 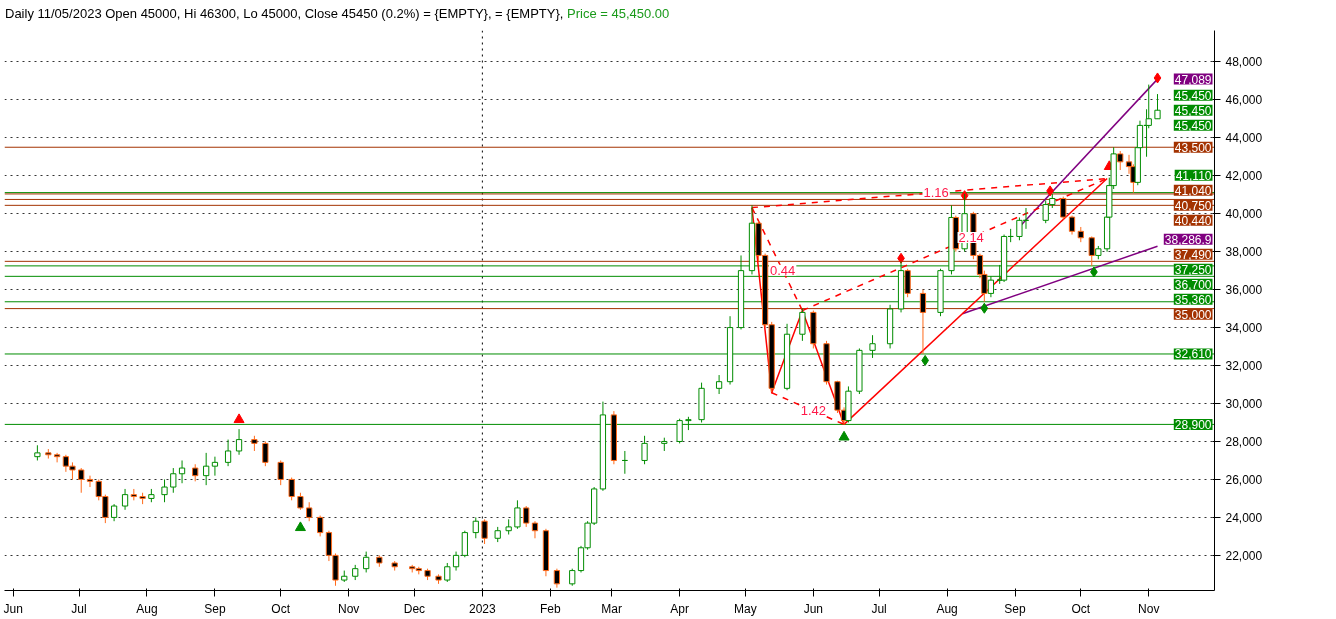 What do you see at coordinates (1244, 517) in the screenshot?
I see `y-tick-label: 24,000` at bounding box center [1244, 517].